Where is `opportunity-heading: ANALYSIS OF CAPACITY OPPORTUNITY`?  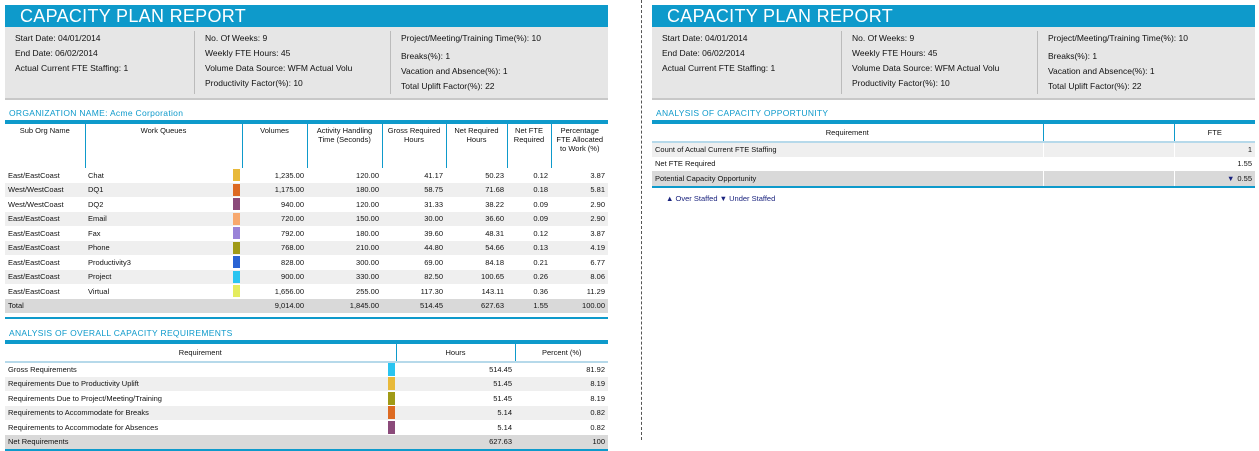 opportunity-heading: ANALYSIS OF CAPACITY OPPORTUNITY is located at coordinates (742, 113).